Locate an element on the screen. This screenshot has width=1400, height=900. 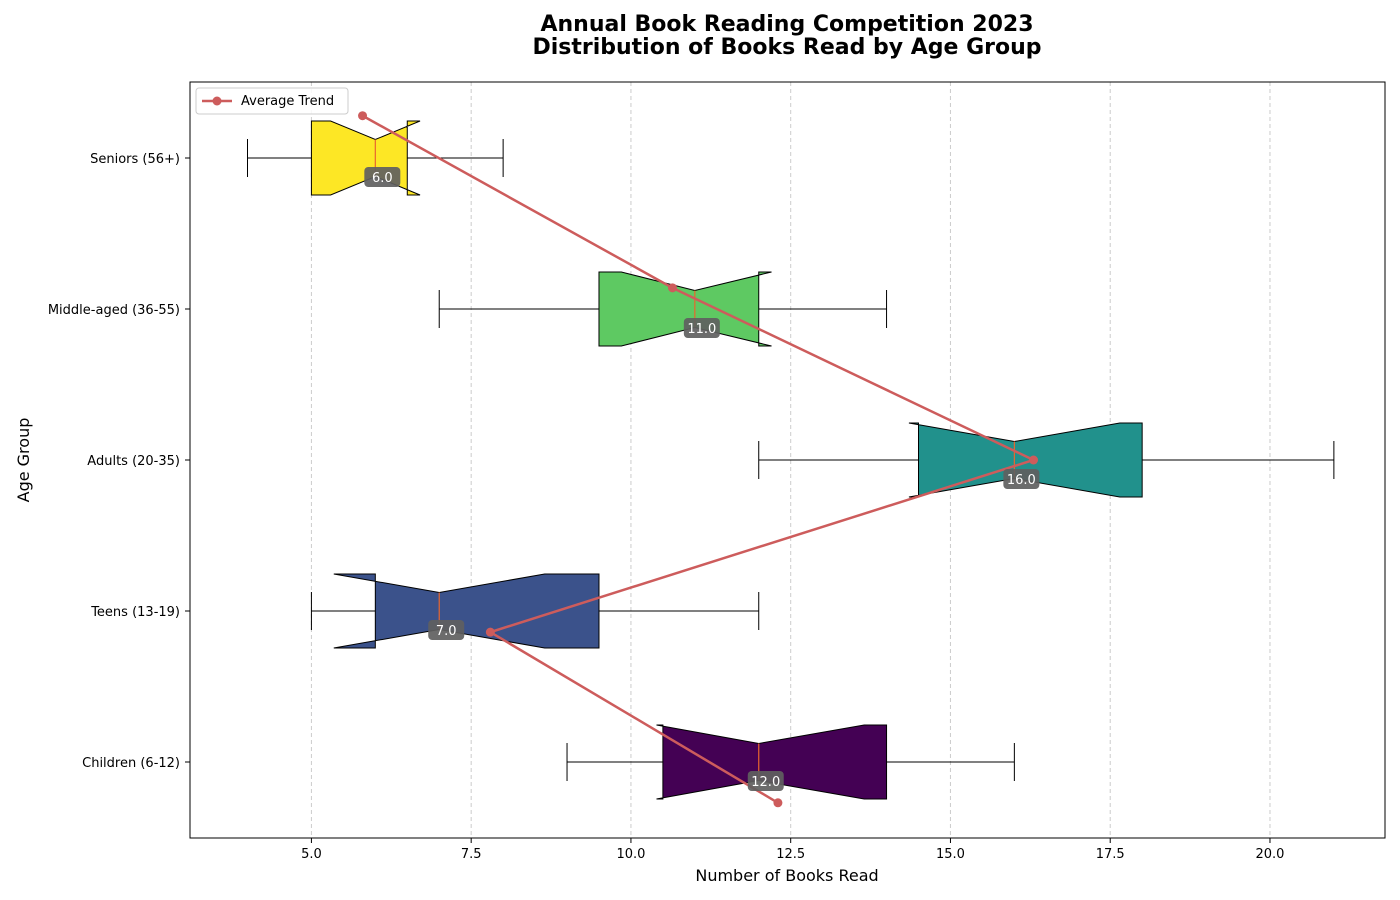
chart-title: Annual Book Reading Competition 2023 is located at coordinates (786, 24).